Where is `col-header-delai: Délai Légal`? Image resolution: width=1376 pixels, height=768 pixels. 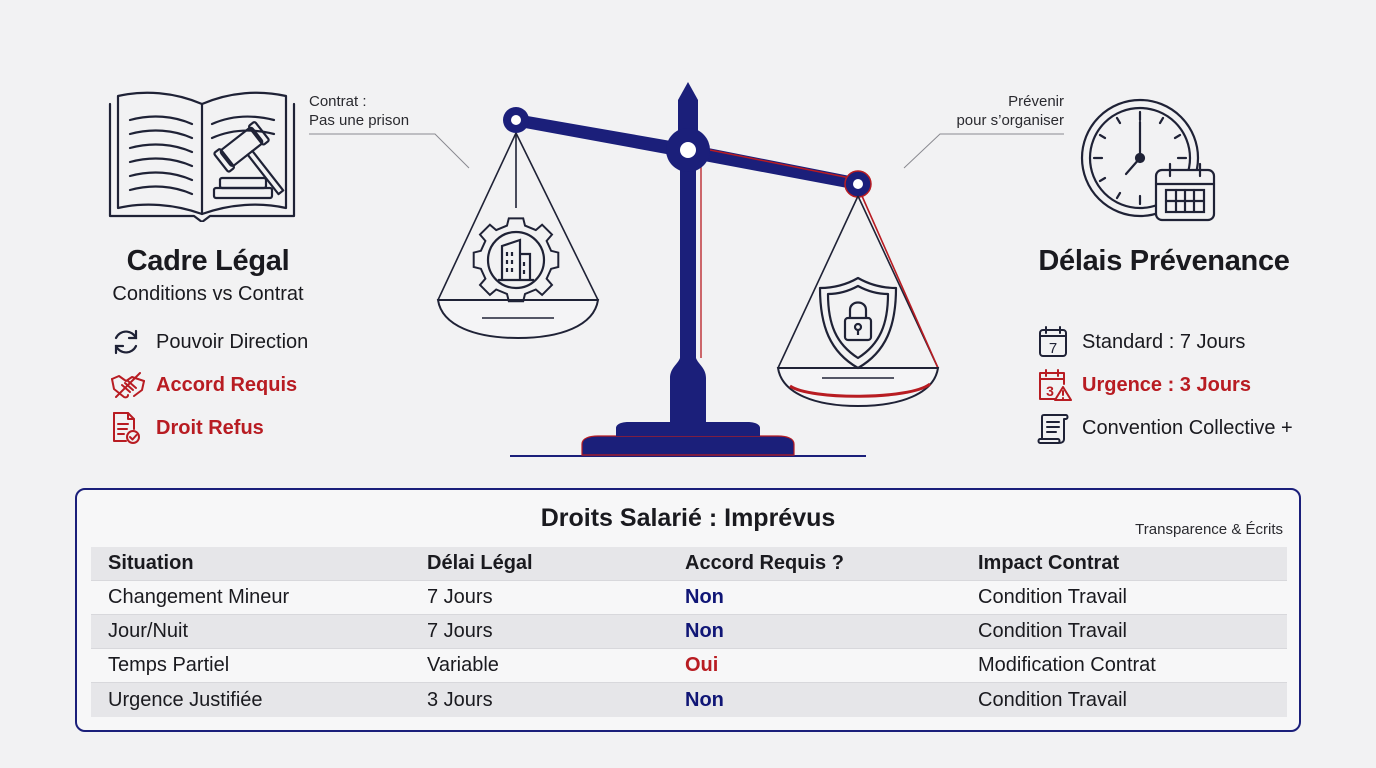
col-header-delai: Délai Légal is located at coordinates (480, 563).